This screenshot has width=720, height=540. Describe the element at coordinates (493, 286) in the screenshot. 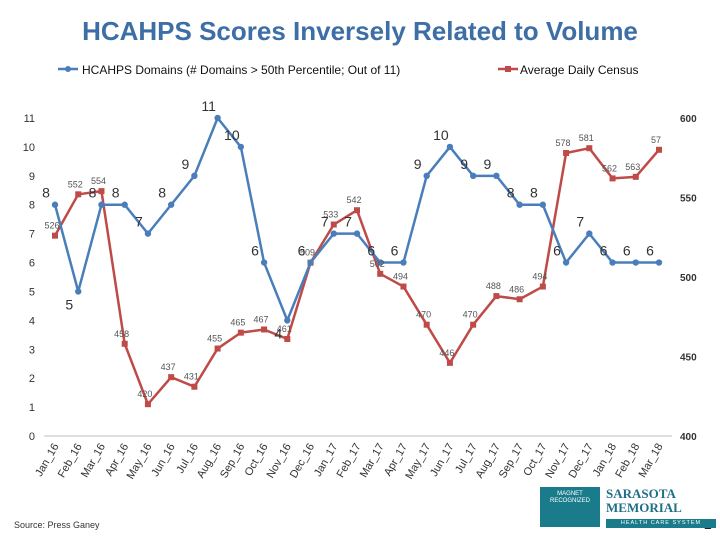

I see `census-data-label: 488` at that location.